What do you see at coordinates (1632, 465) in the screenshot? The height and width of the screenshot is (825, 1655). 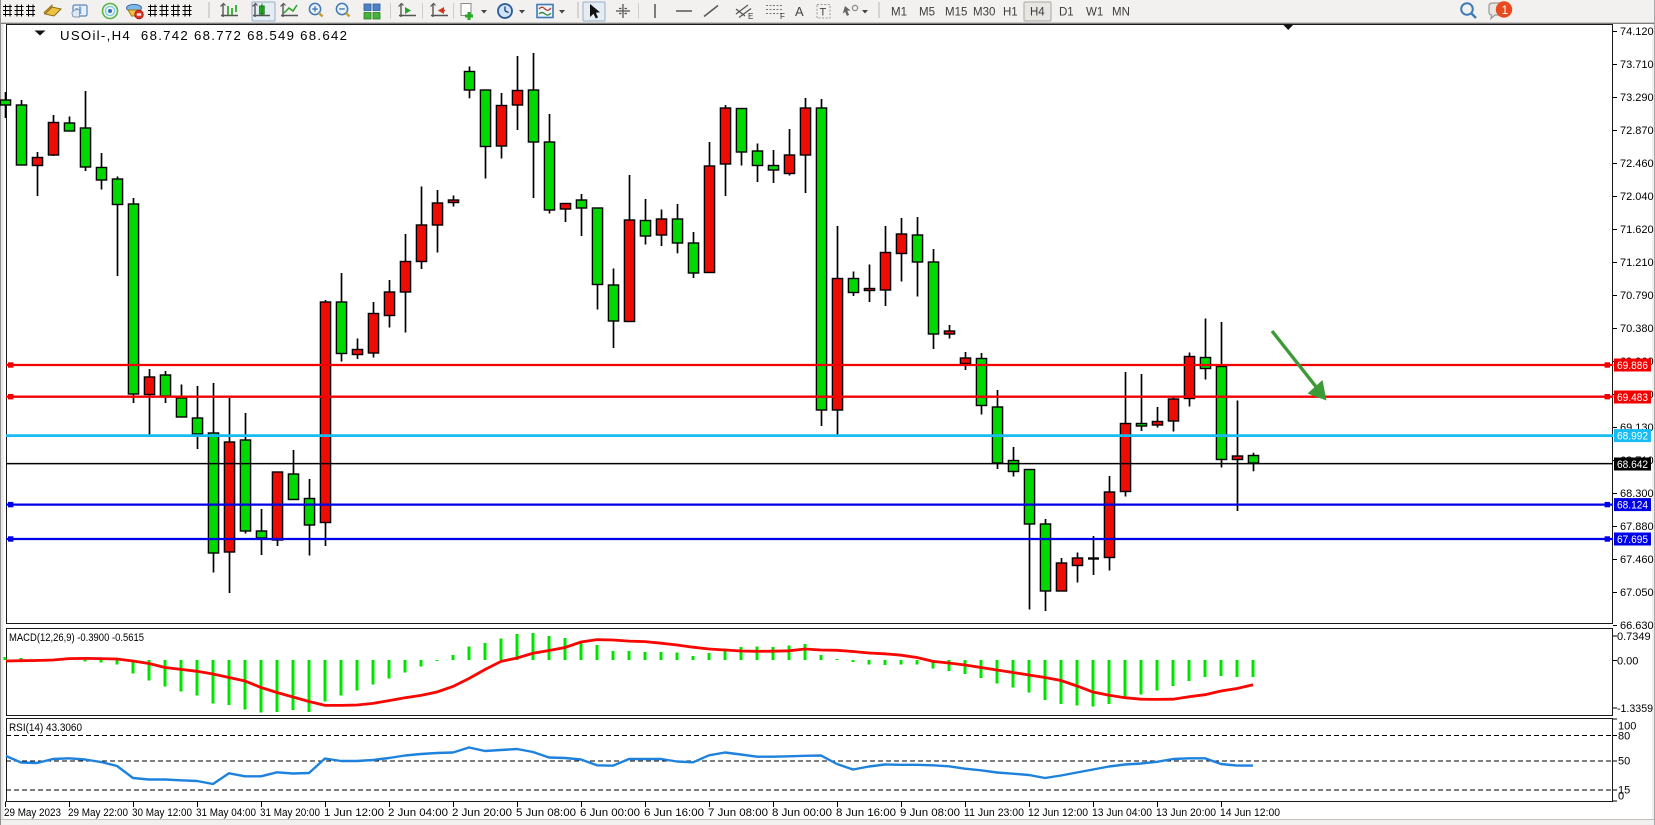 I see `svg-text: 68.642` at bounding box center [1632, 465].